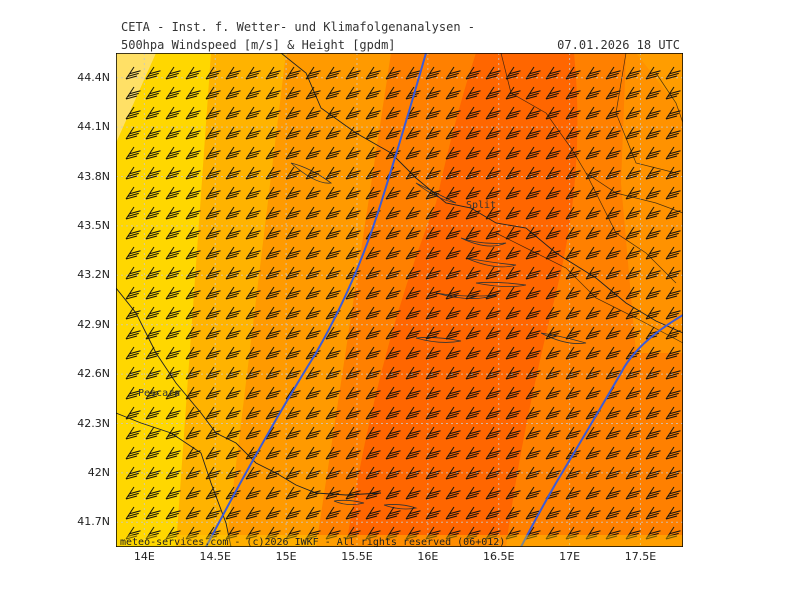  Describe the element at coordinates (640, 556) in the screenshot. I see `x-tick-label: 17.5E` at that location.